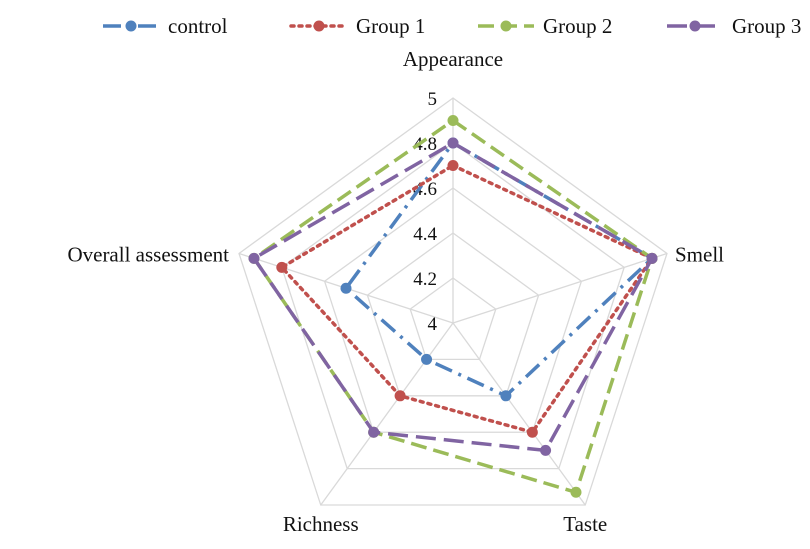 This screenshot has height=549, width=810. What do you see at coordinates (374, 432) in the screenshot?
I see `data-point-group-3-richness` at bounding box center [374, 432].